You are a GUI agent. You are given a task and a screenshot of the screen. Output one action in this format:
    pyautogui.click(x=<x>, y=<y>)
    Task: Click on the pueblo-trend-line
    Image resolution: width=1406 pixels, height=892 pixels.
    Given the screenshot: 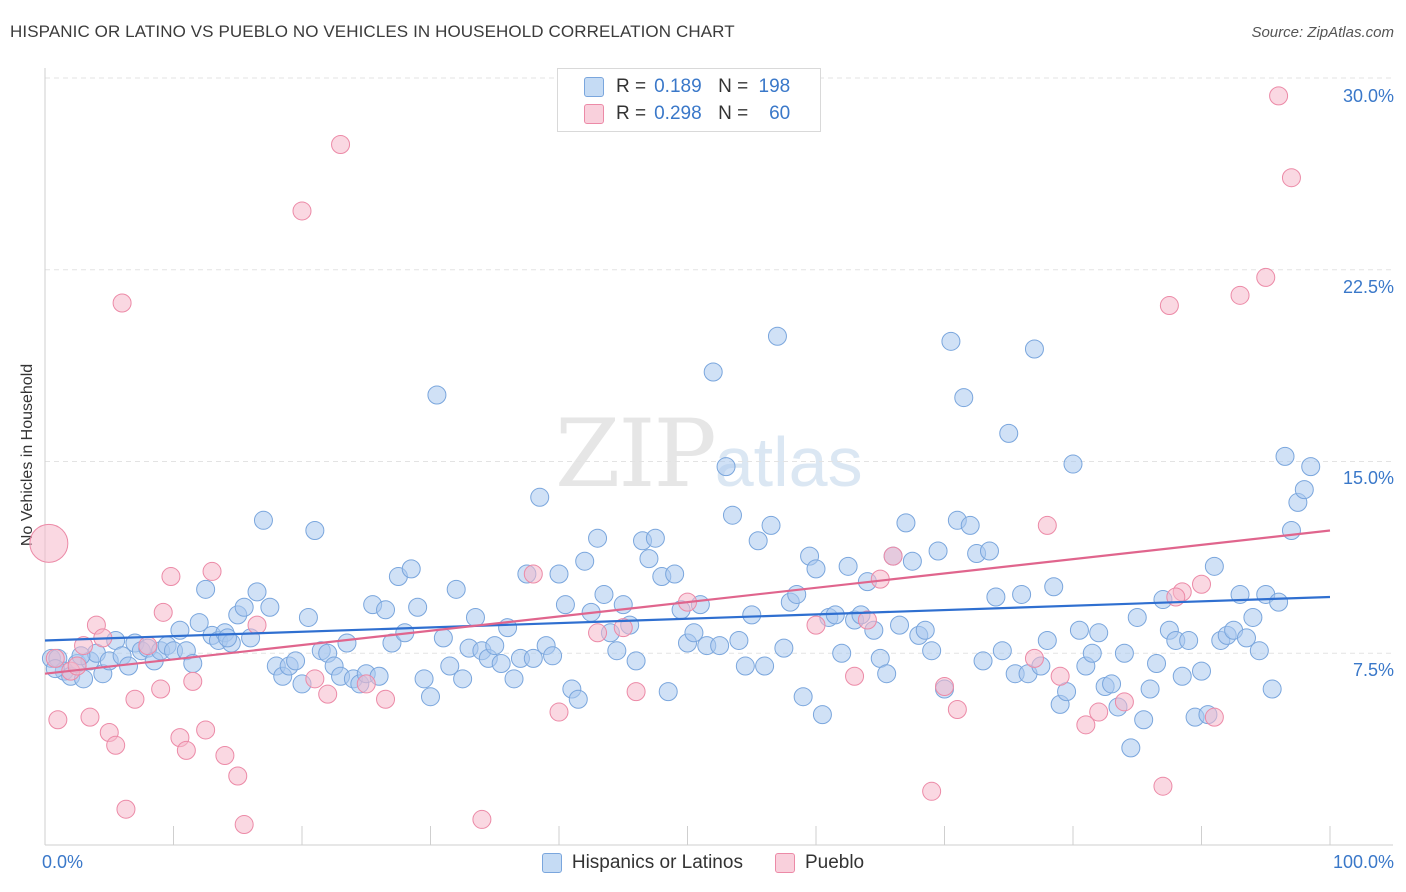 What is the action you would take?
    pyautogui.click(x=687, y=602)
    